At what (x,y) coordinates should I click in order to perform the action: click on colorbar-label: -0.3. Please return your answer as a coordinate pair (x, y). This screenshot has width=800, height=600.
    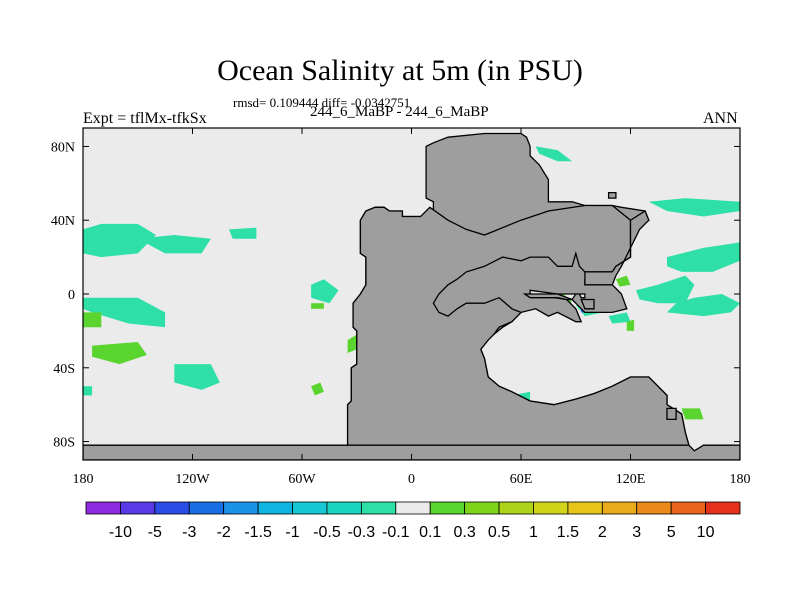
    Looking at the image, I should click on (362, 532).